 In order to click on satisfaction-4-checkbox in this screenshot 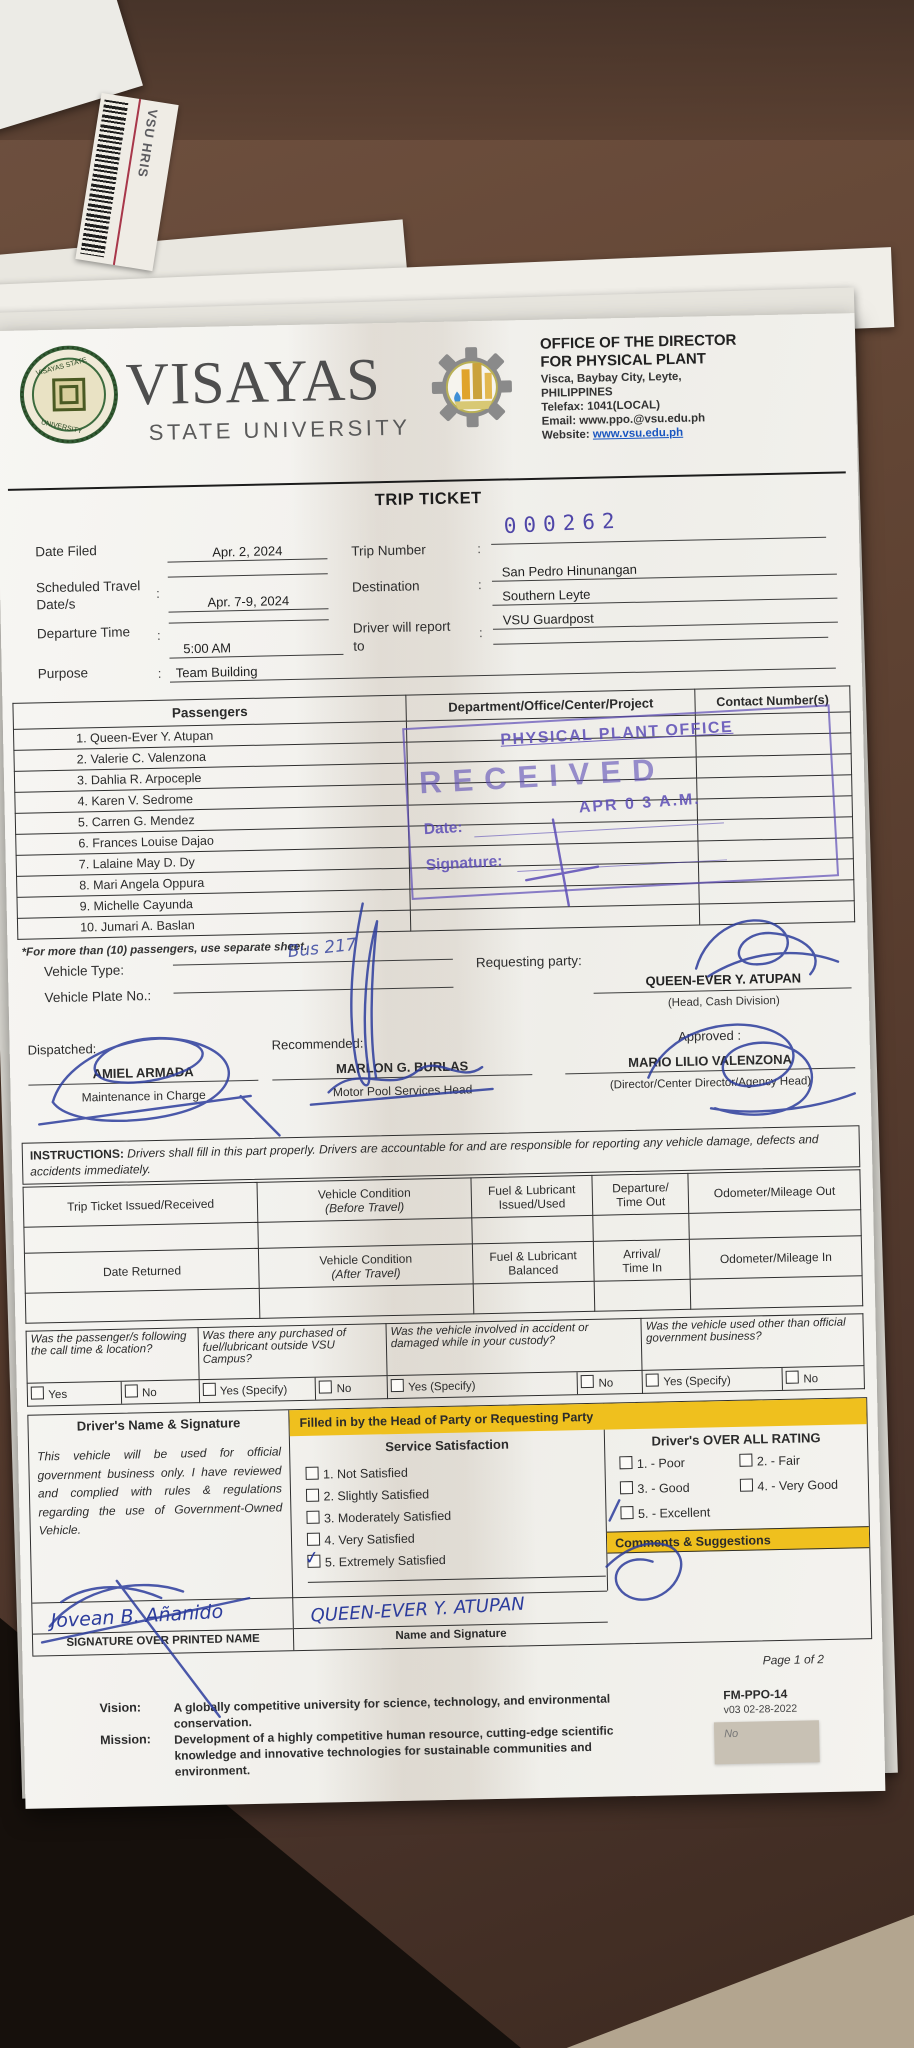, I will do `click(313, 1539)`.